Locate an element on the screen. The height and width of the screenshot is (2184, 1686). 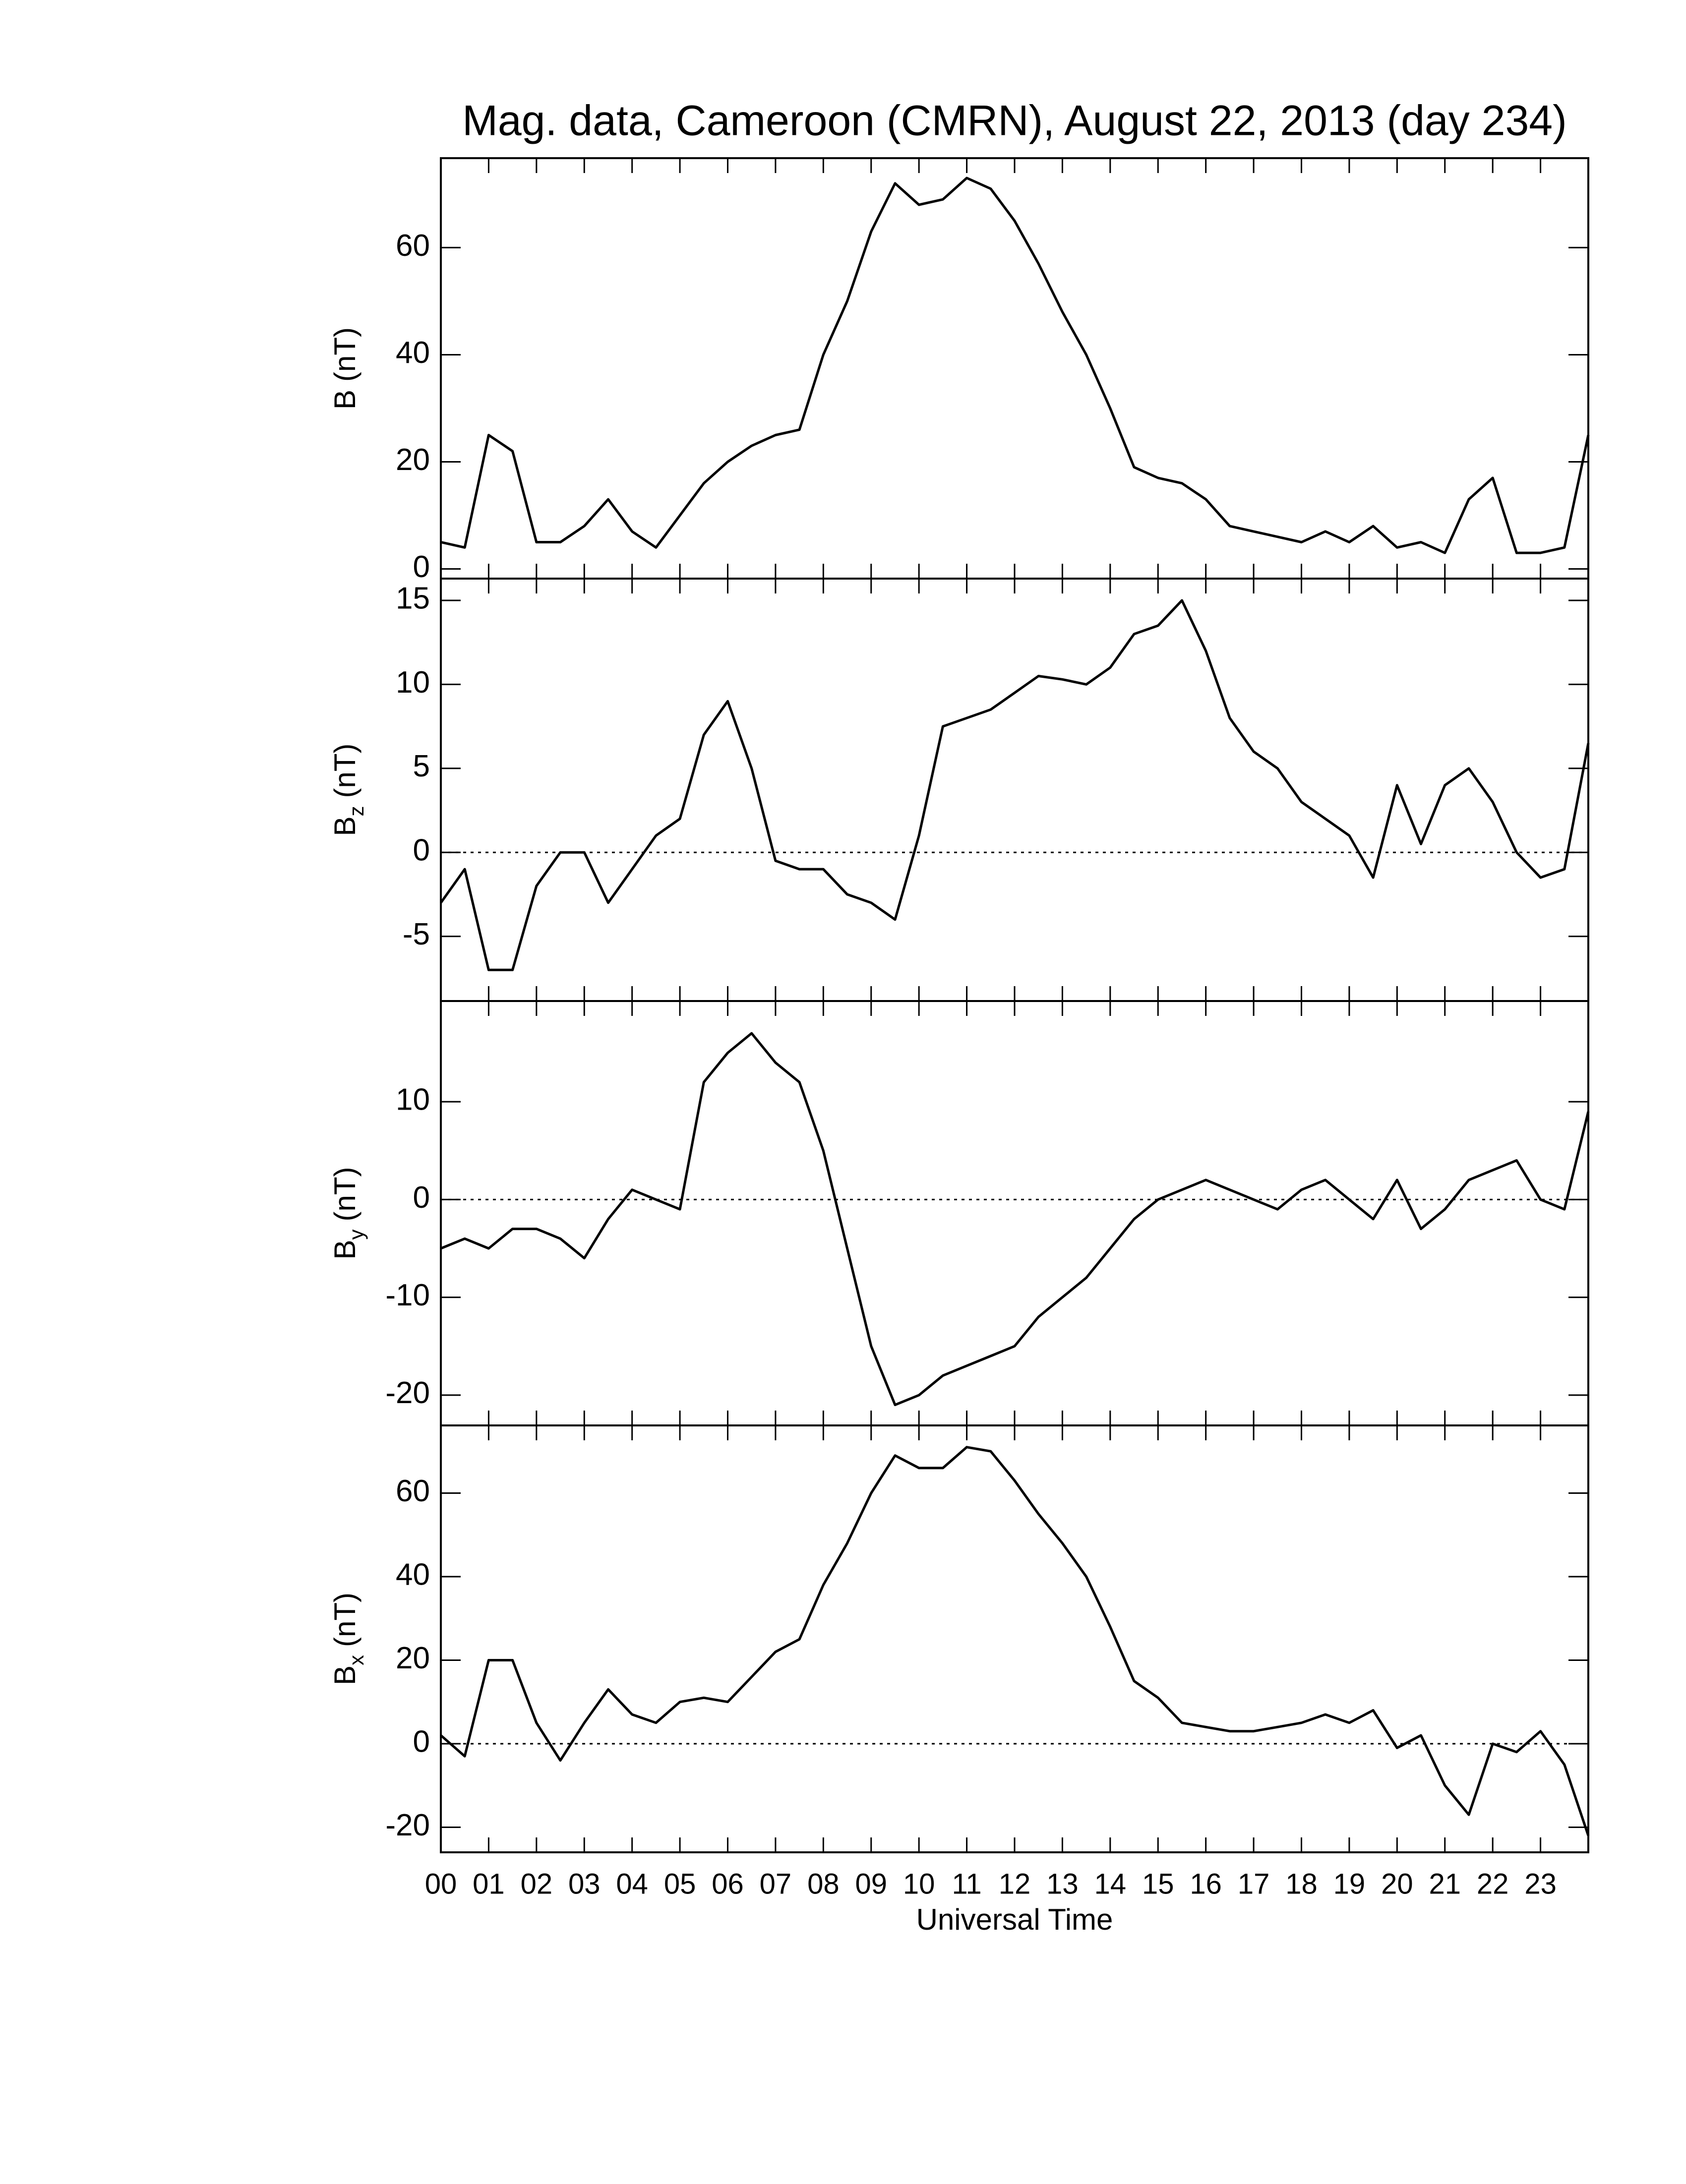
x-tick-label: 10 is located at coordinates (919, 1884).